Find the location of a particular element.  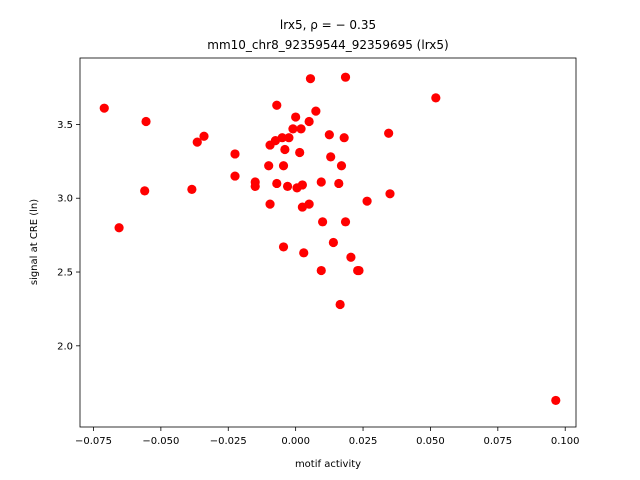

x-tick-label: 0.050 is located at coordinates (430, 441).